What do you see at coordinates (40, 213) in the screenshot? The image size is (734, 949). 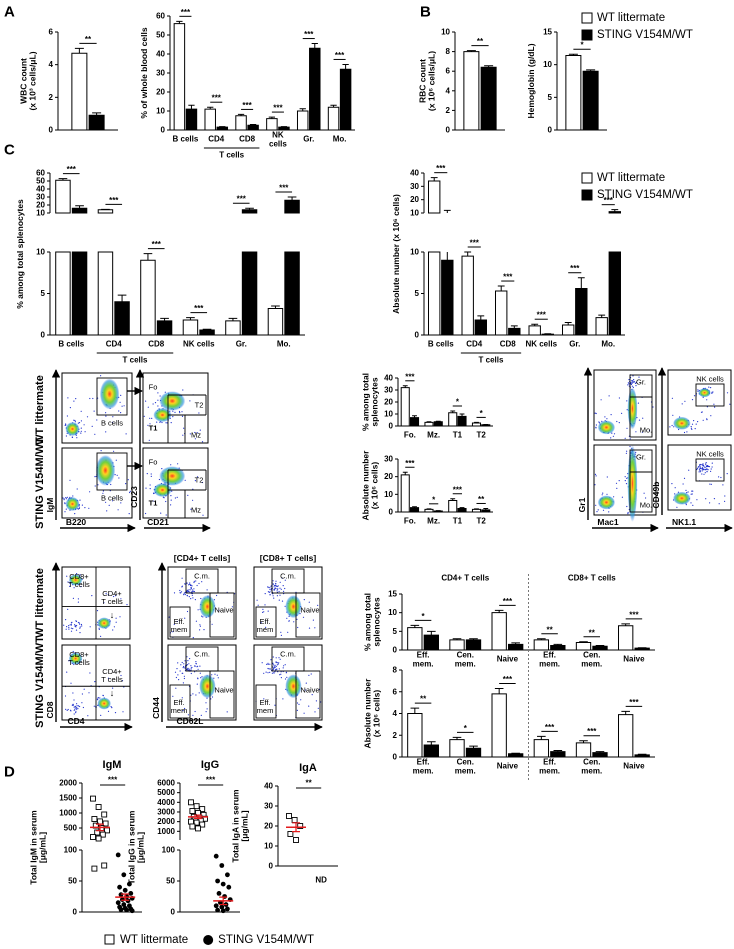 I see `y-tick-label: 10` at bounding box center [40, 213].